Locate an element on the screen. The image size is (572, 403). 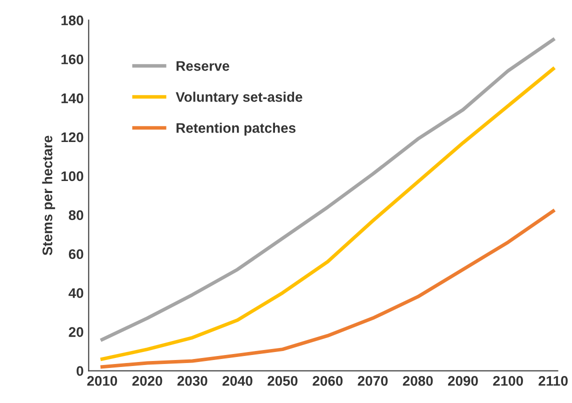
y-tick-label: 80 is located at coordinates (76, 215).